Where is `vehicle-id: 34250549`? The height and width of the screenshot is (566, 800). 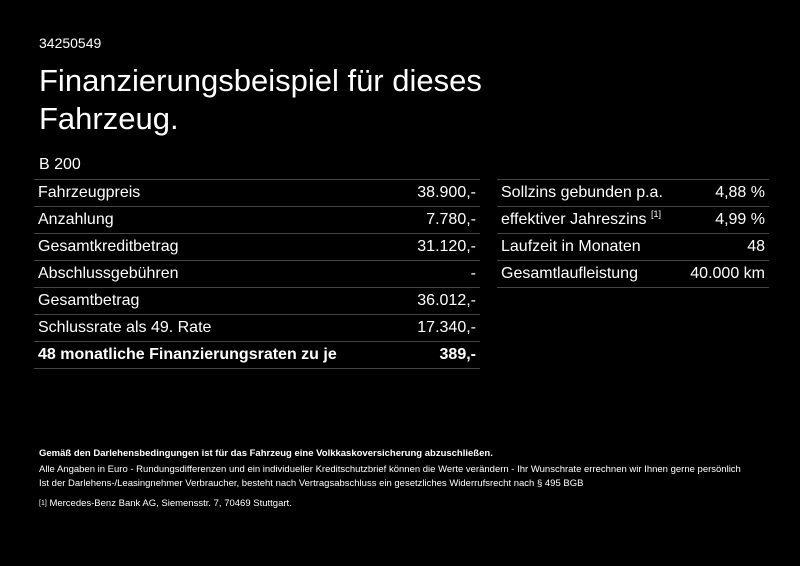
vehicle-id: 34250549 is located at coordinates (70, 43).